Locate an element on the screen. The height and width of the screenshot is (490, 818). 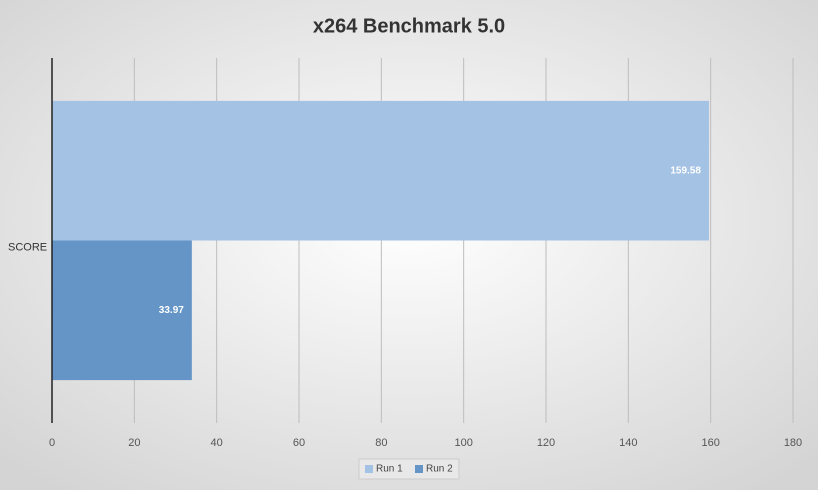
x-tick-label: 80 is located at coordinates (381, 443).